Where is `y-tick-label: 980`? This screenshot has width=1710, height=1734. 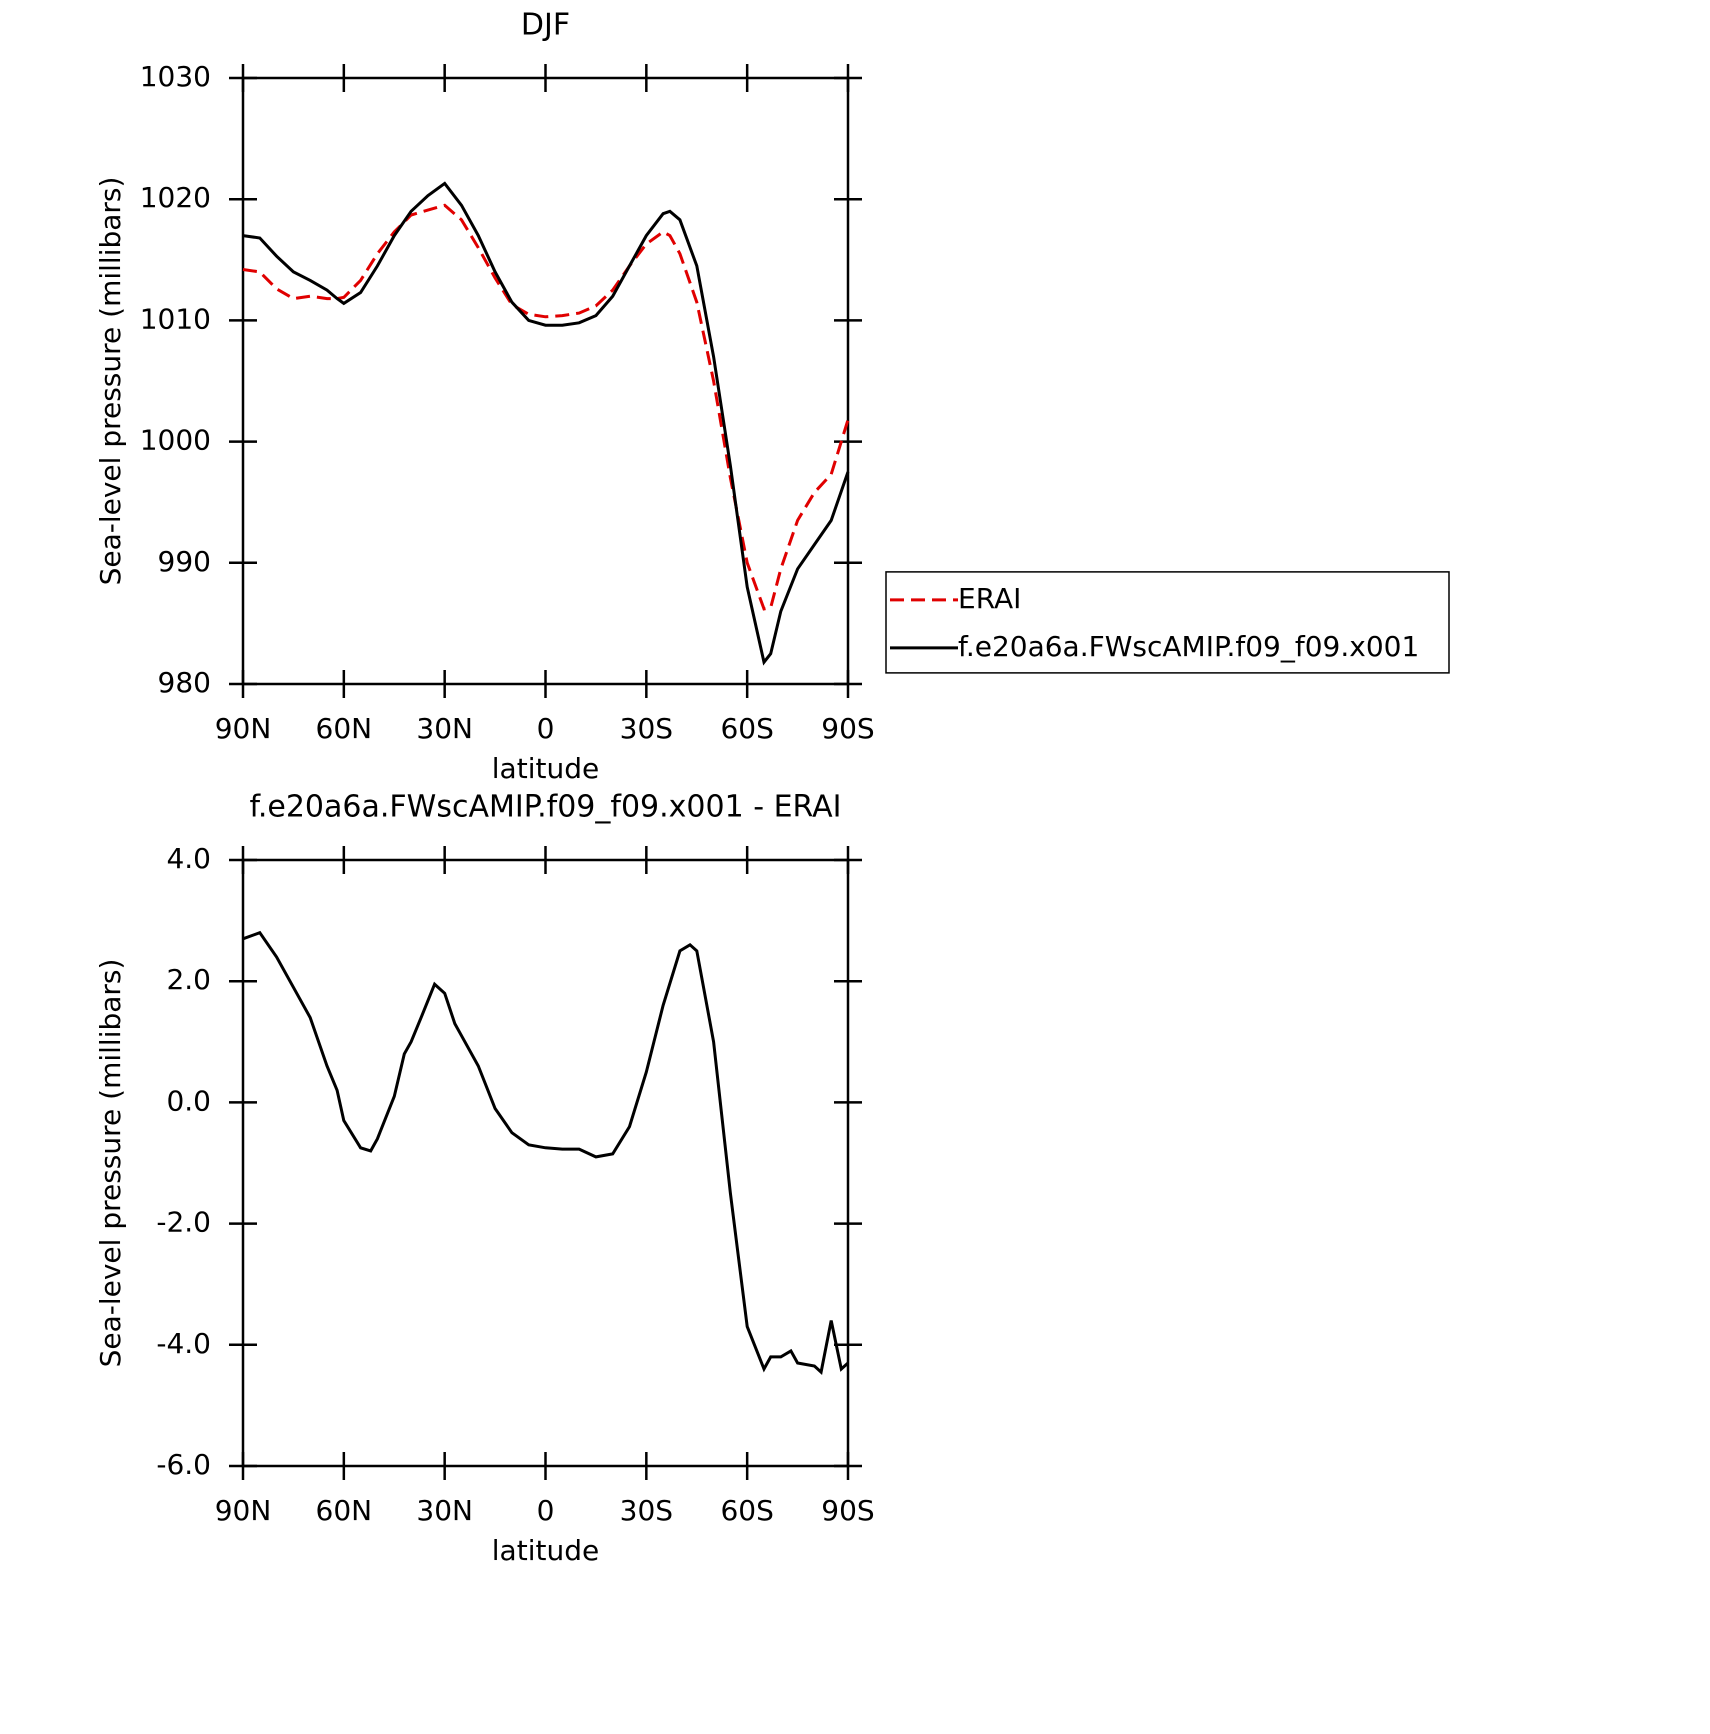 y-tick-label: 980 is located at coordinates (184, 682).